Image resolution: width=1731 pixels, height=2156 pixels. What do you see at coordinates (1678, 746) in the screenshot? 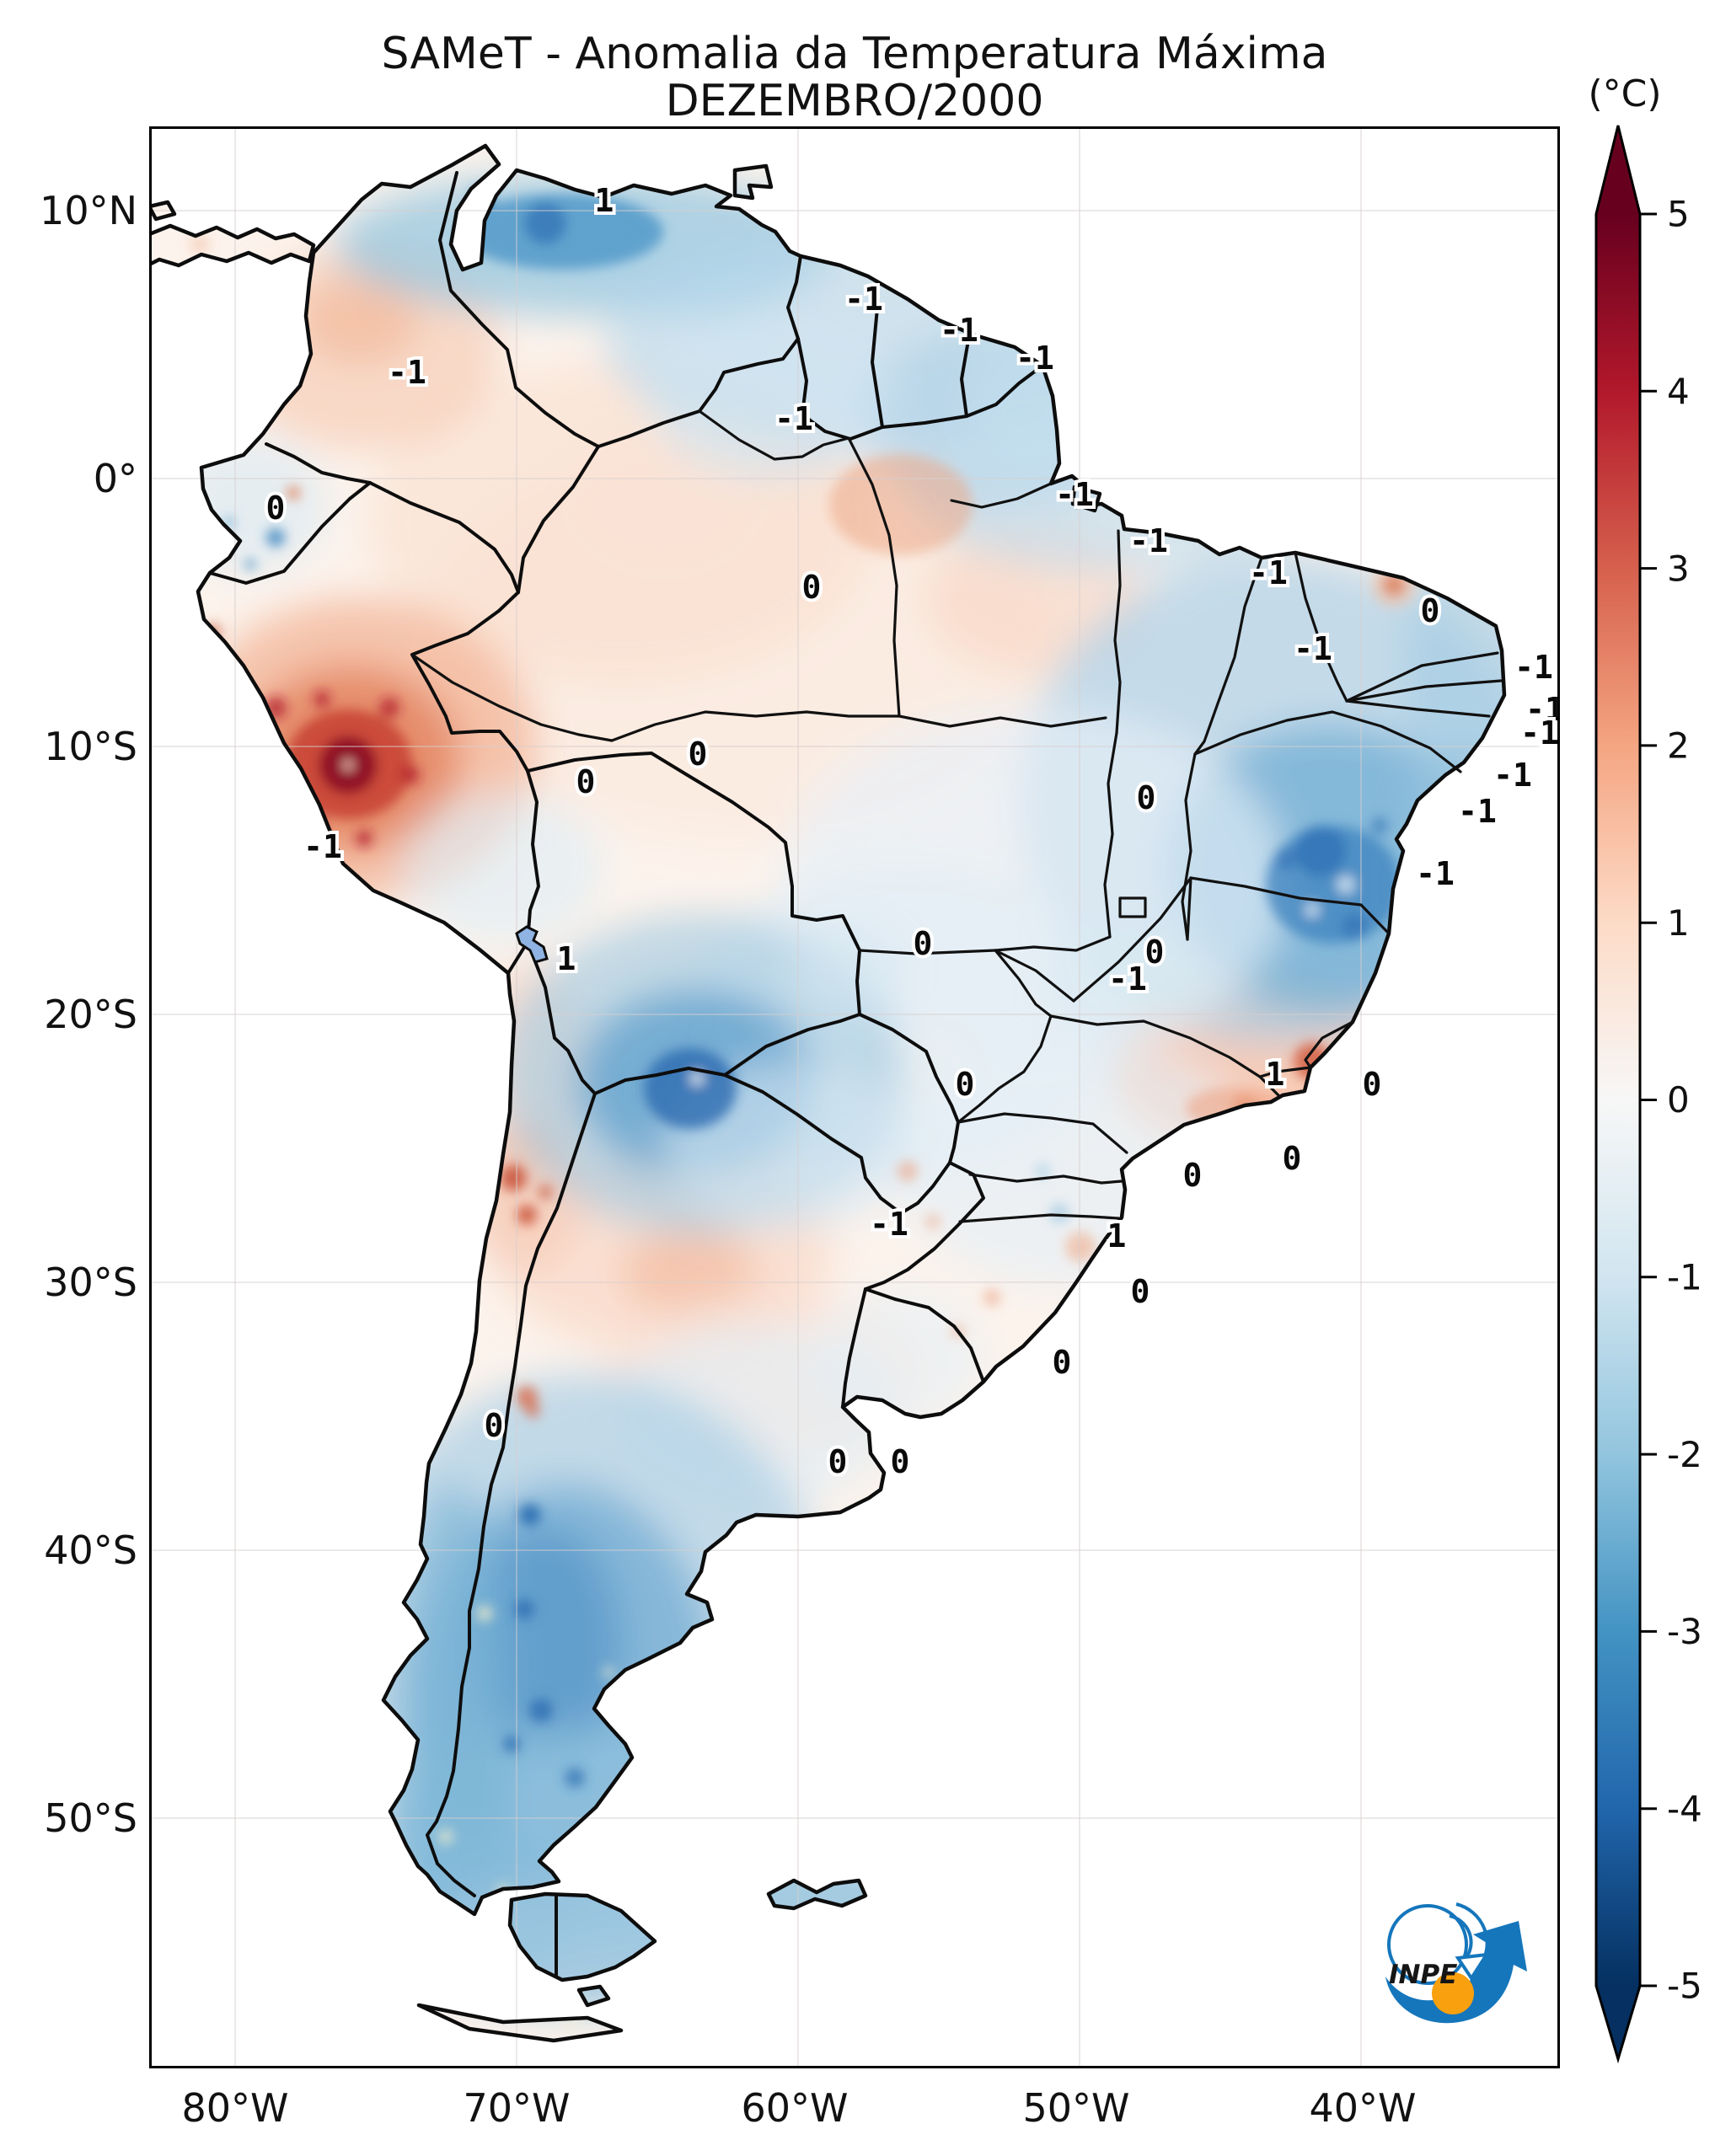
I see `colorbar-tick-label: 2` at bounding box center [1678, 746].